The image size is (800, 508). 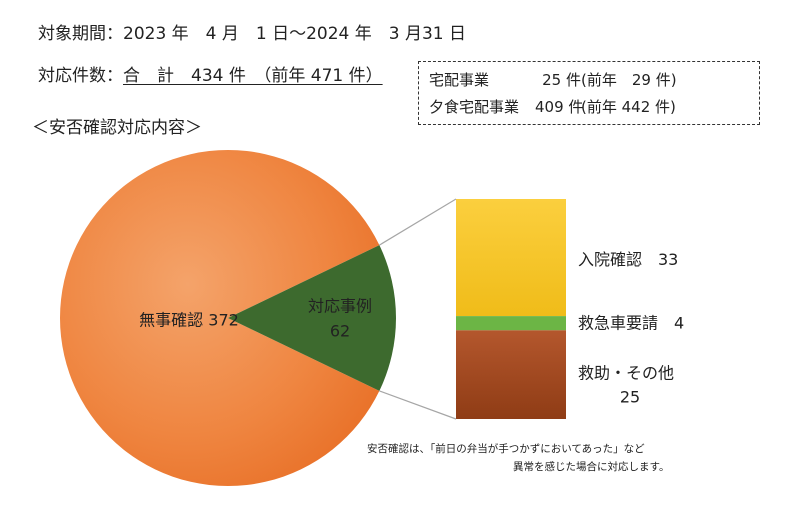 What do you see at coordinates (631, 323) in the screenshot?
I see `bar-label-ambulance: 救急車要請 4` at bounding box center [631, 323].